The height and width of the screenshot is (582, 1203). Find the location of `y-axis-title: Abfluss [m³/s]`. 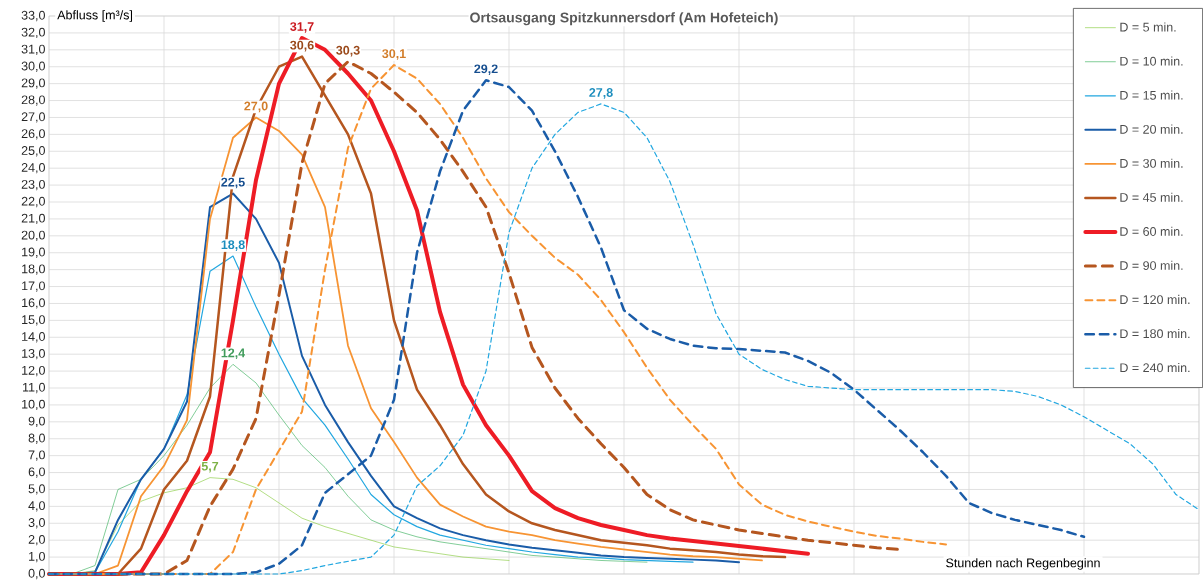

y-axis-title: Abfluss [m³/s] is located at coordinates (95, 16).